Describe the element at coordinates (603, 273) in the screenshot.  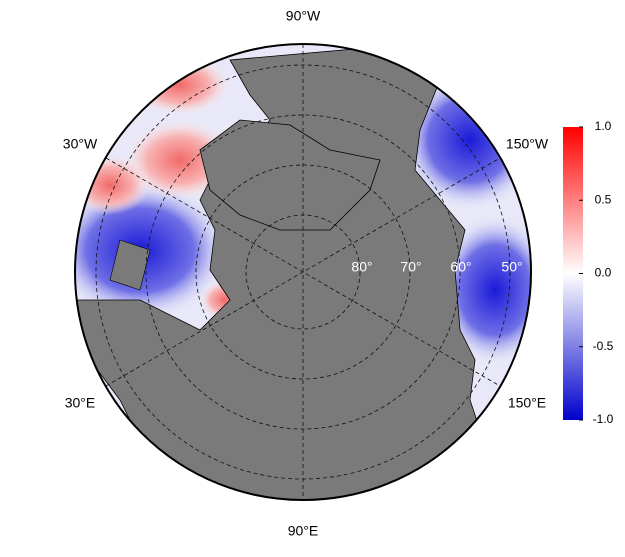
I see `colorbar-tick-label: 0.0` at that location.